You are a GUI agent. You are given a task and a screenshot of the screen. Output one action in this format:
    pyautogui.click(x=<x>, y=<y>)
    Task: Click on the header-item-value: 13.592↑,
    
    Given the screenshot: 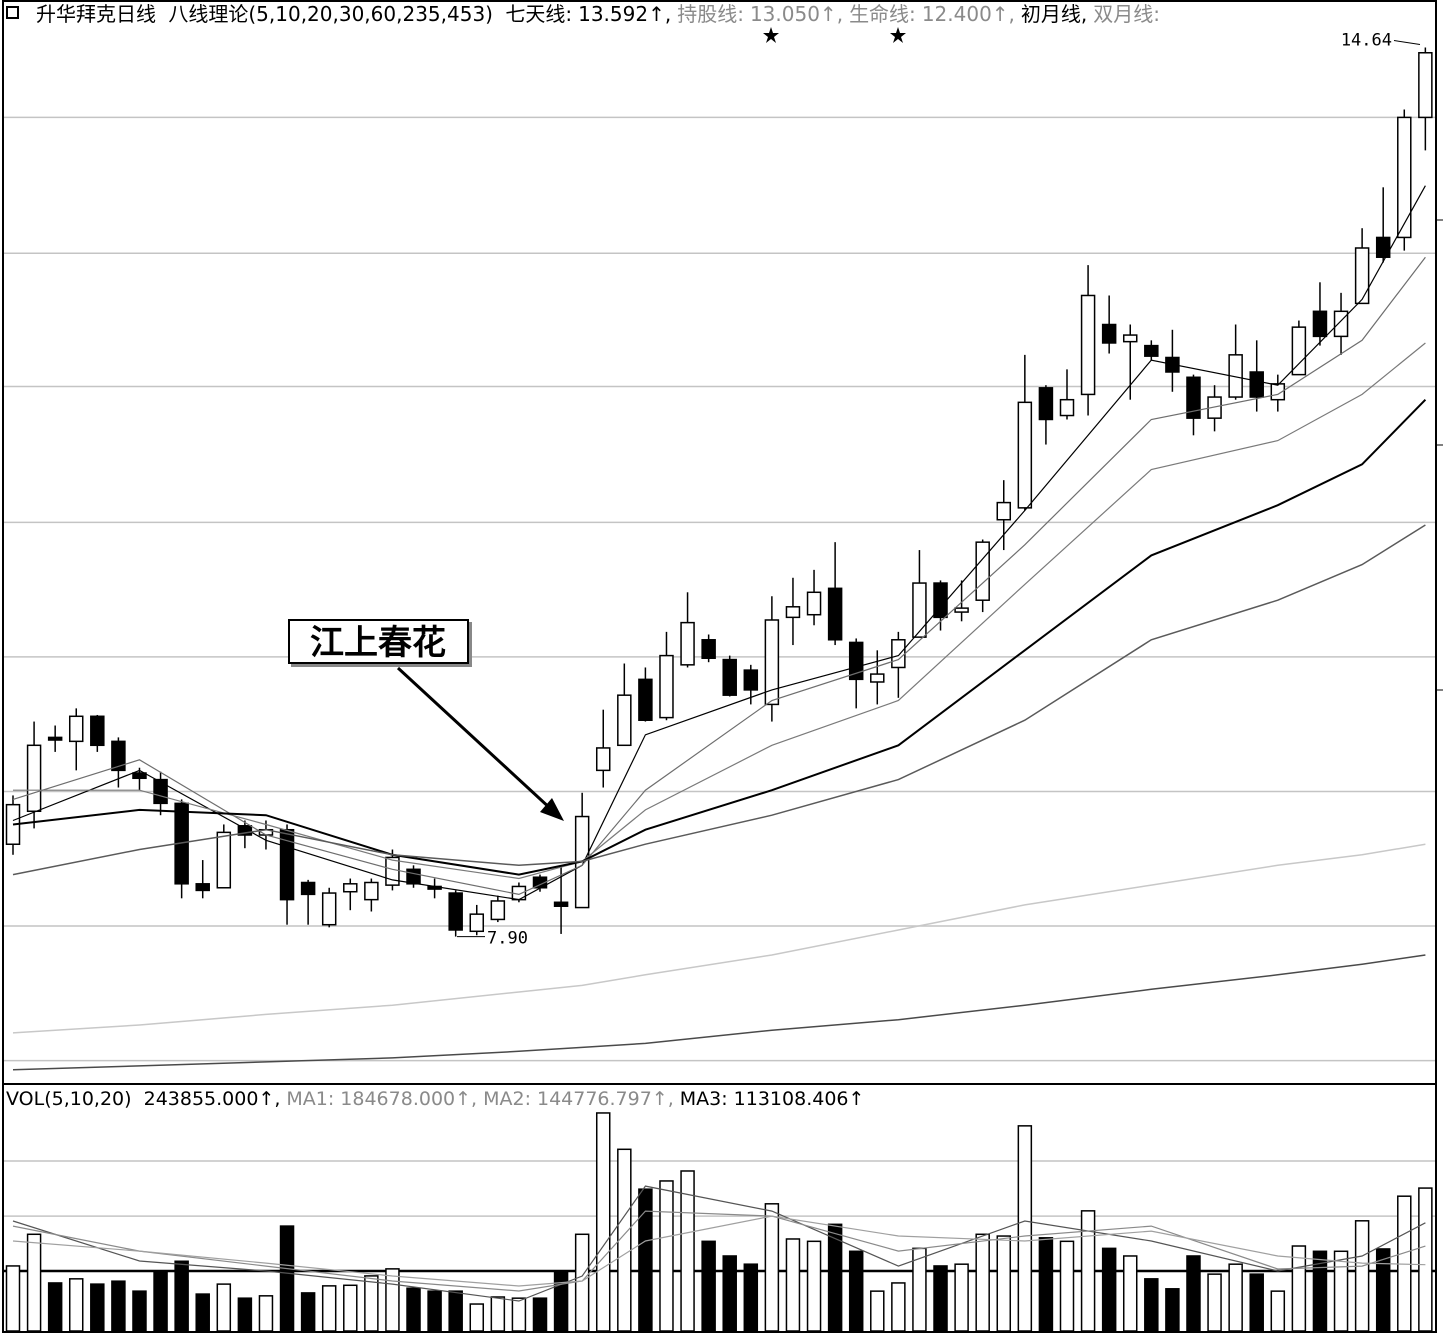 What is the action you would take?
    pyautogui.click(x=625, y=14)
    